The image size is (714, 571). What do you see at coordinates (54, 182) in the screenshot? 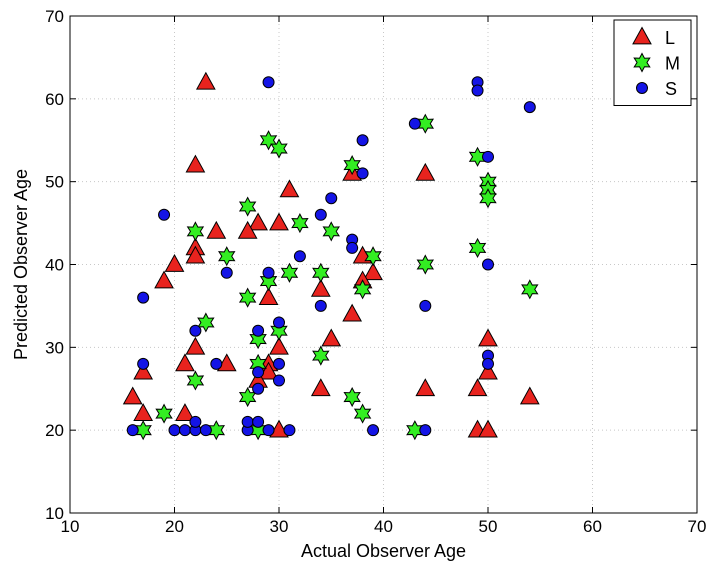
I see `y-tick-label: 50` at bounding box center [54, 182].